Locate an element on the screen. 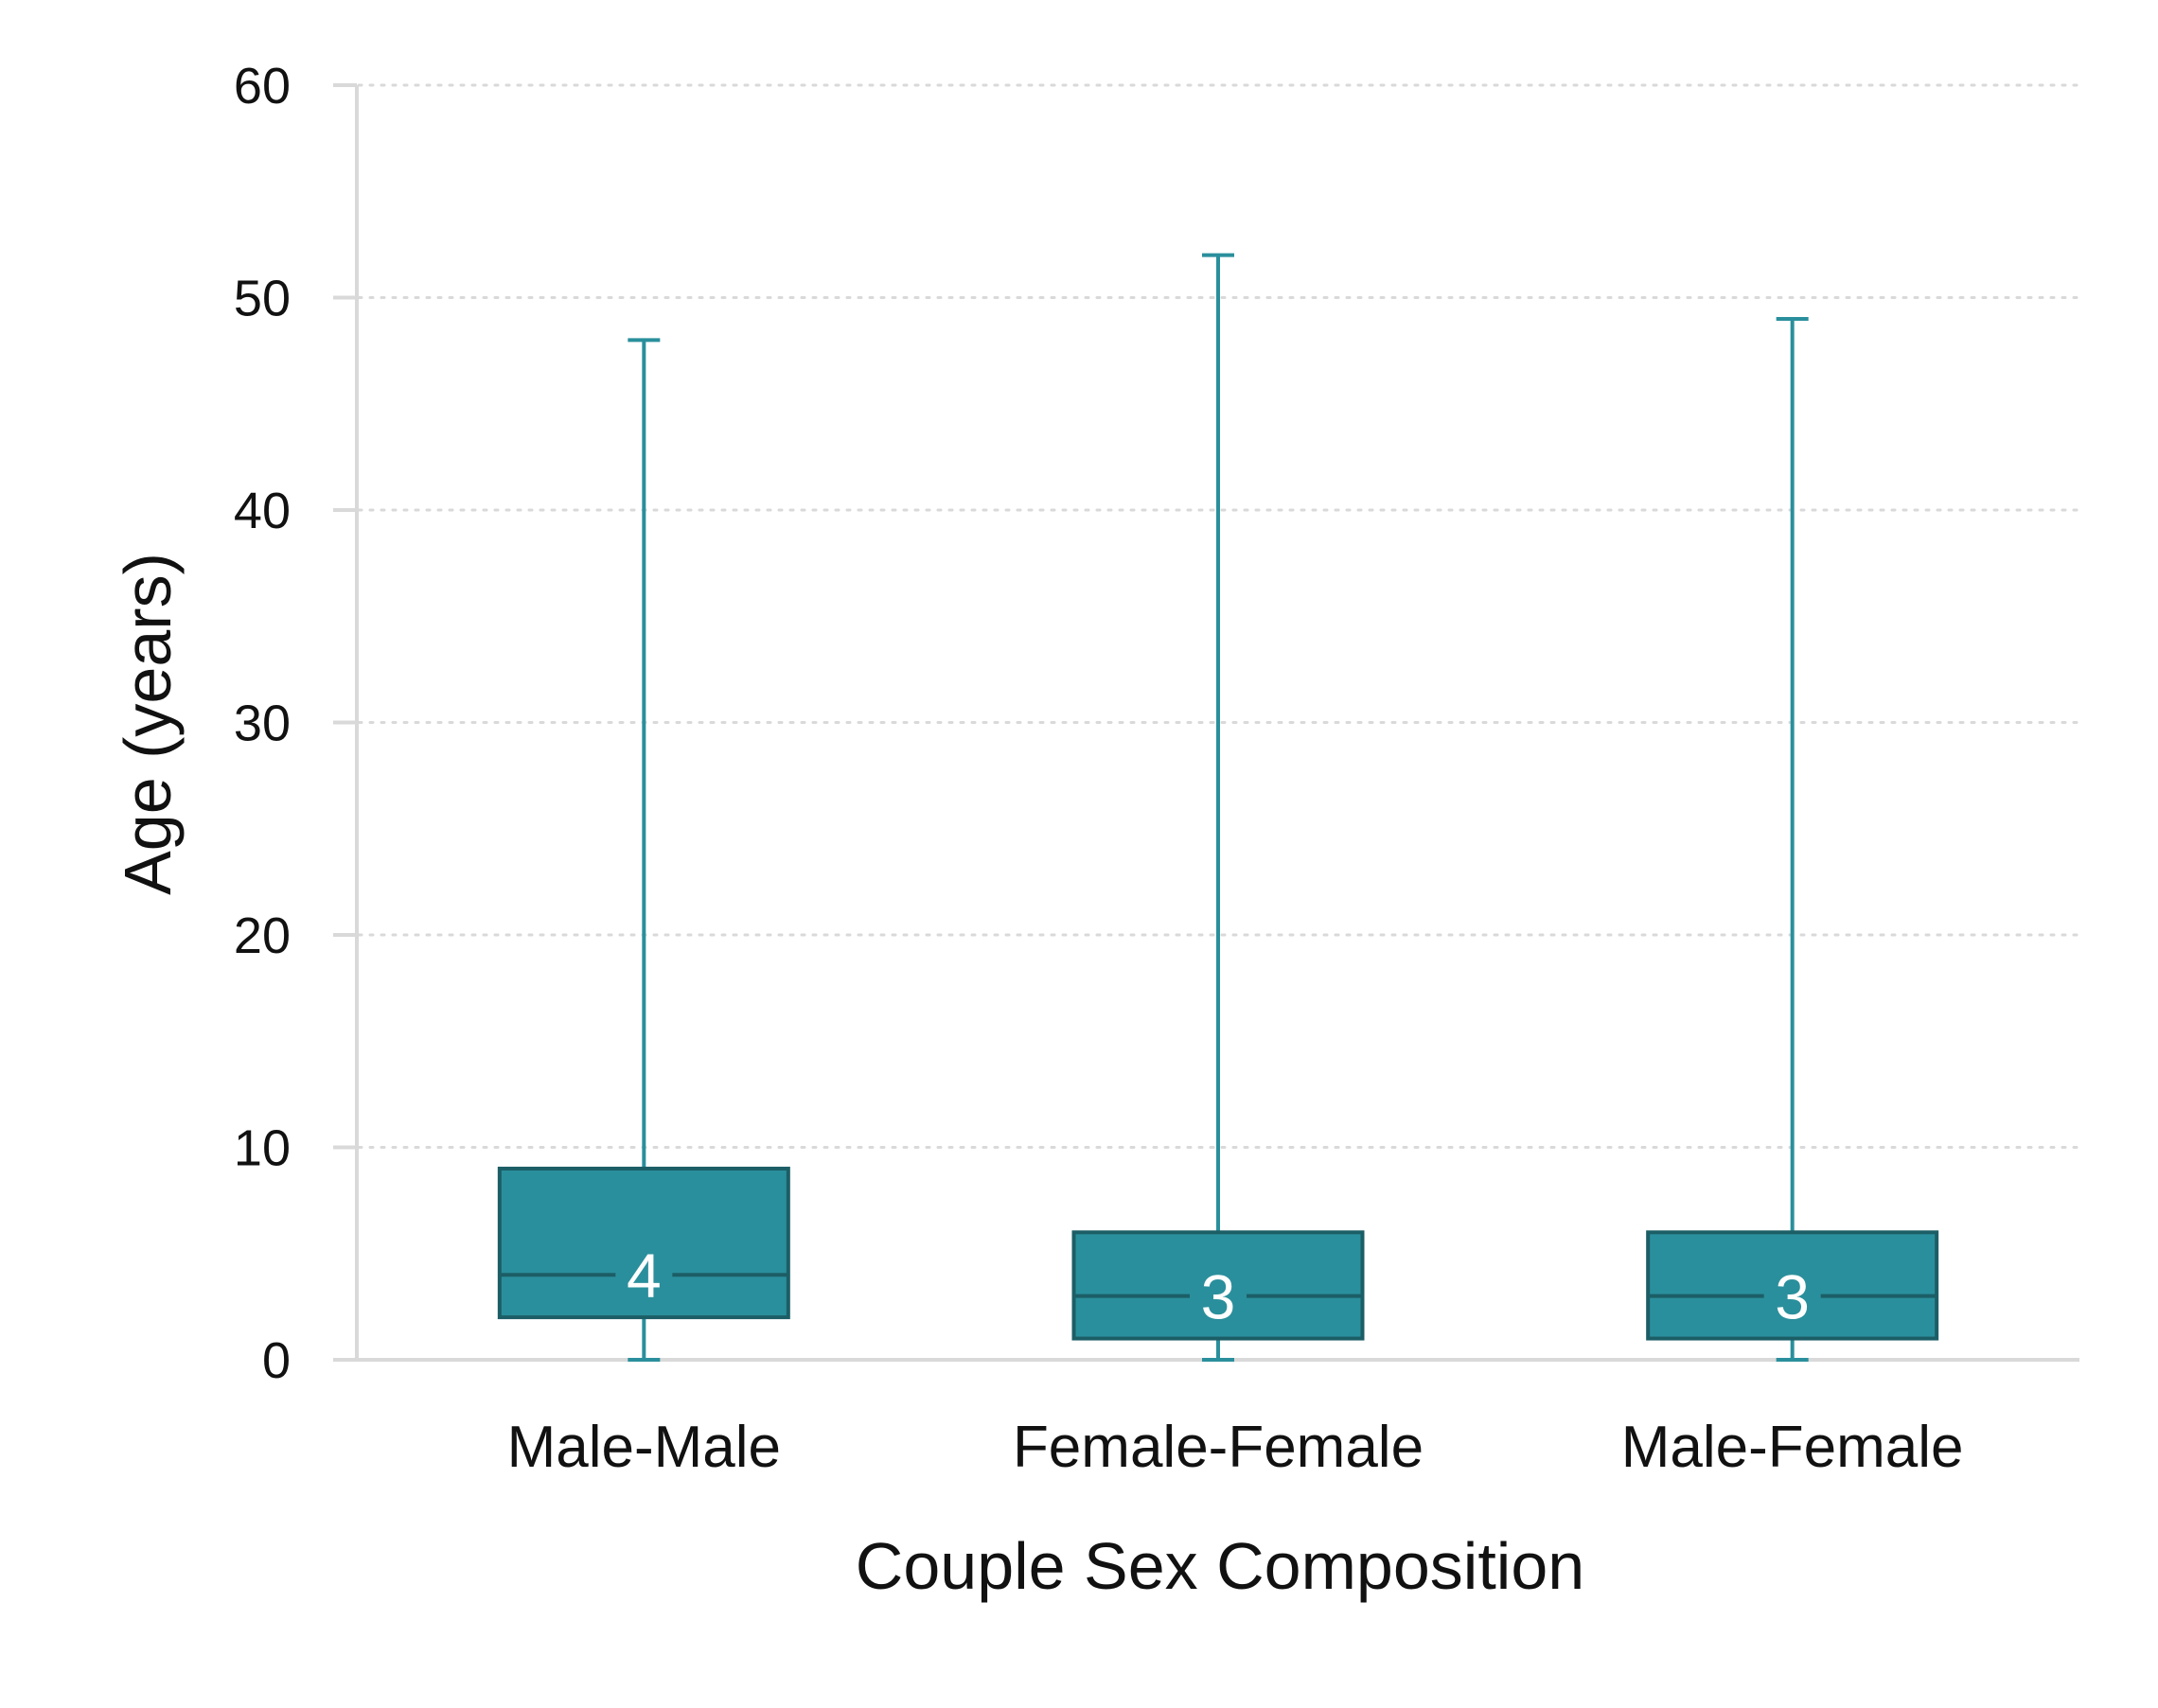  y-axis-title: Age (years) is located at coordinates (148, 724).